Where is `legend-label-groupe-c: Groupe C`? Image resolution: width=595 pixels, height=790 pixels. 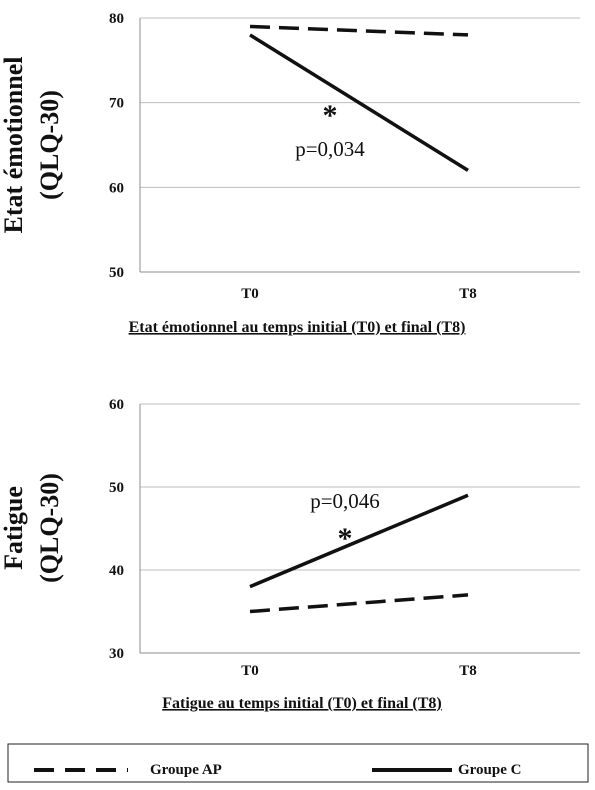 legend-label-groupe-c: Groupe C is located at coordinates (489, 770).